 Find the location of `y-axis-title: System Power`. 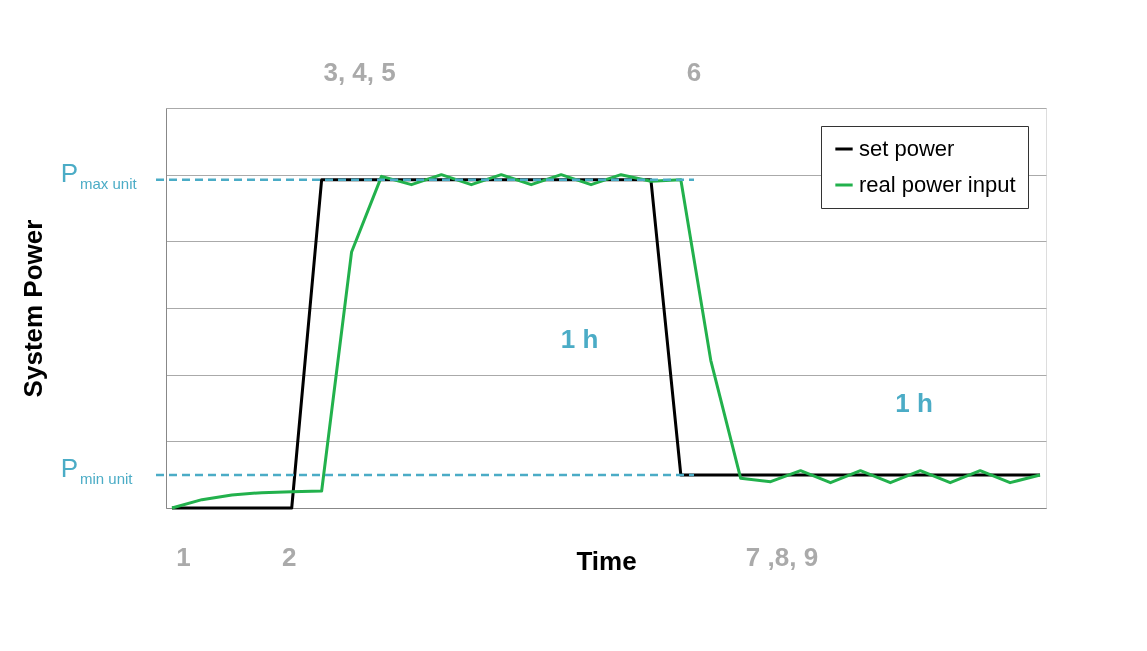

y-axis-title: System Power is located at coordinates (32, 308).